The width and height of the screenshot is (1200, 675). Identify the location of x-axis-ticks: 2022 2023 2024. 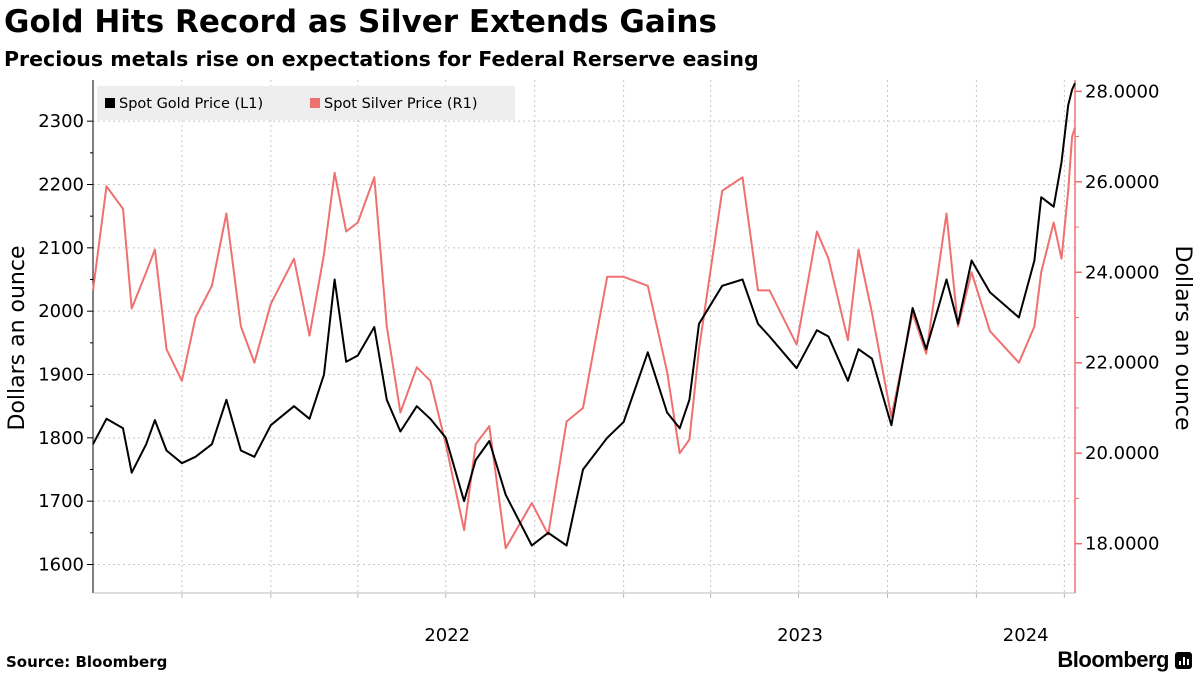
(623, 619).